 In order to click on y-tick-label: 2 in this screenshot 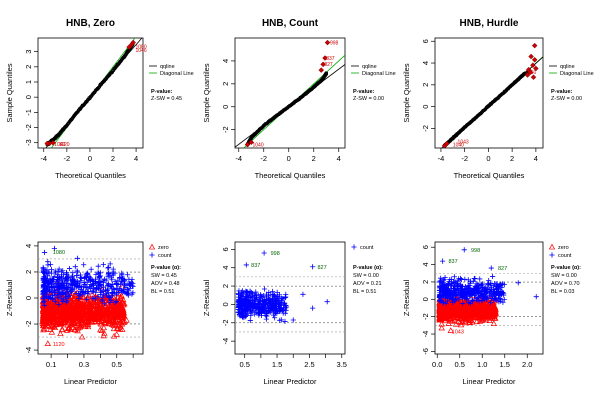, I will do `click(225, 286)`.